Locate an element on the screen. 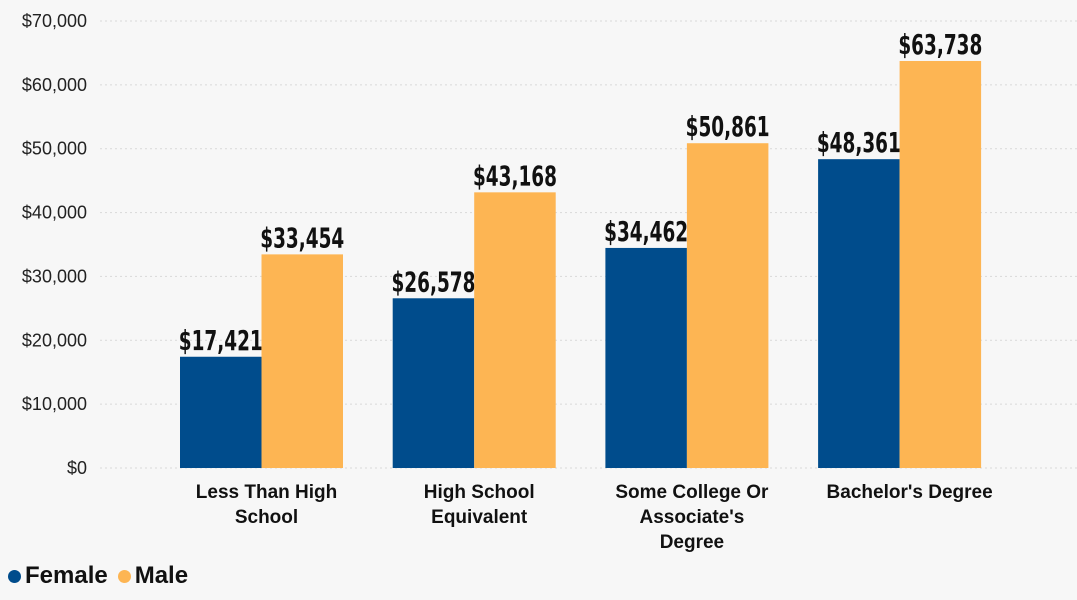 This screenshot has width=1077, height=600. legend-swatch-female is located at coordinates (14, 576).